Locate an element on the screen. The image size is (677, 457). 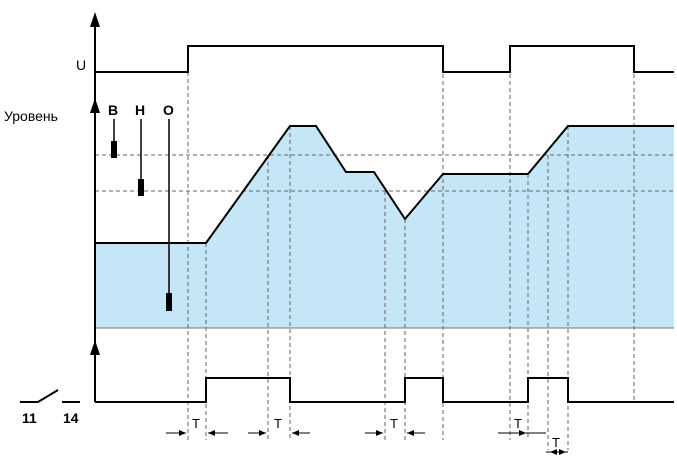
relay-waveform is located at coordinates (384, 390).